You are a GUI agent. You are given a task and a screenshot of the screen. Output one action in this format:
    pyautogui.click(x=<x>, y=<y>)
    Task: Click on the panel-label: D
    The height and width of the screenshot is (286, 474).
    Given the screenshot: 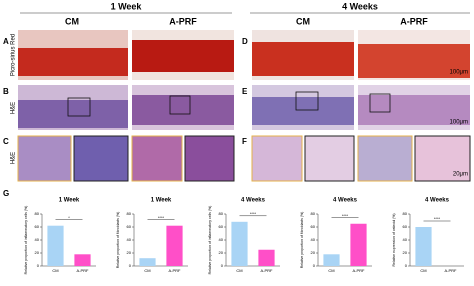 What is the action you would take?
    pyautogui.click(x=245, y=41)
    